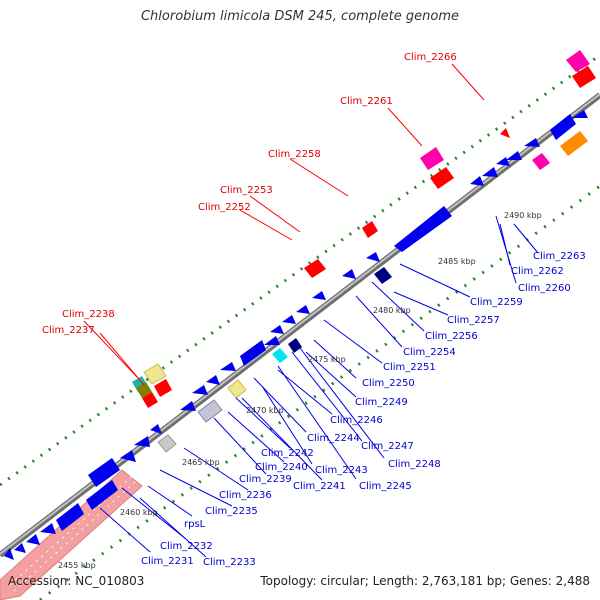 This screenshot has width=600, height=600. What do you see at coordinates (68, 330) in the screenshot?
I see `gene-label: Clim_2237` at bounding box center [68, 330].